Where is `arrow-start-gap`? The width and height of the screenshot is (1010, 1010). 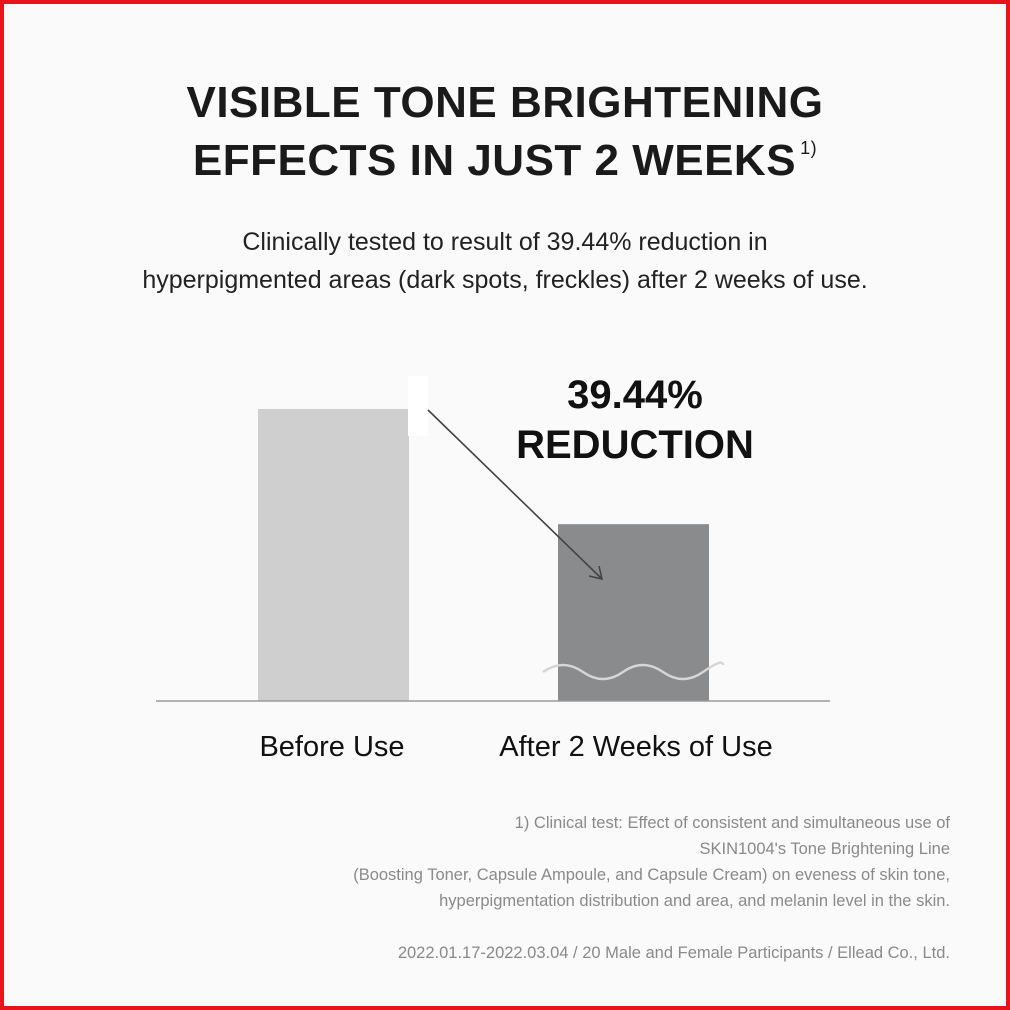
arrow-start-gap is located at coordinates (418, 406).